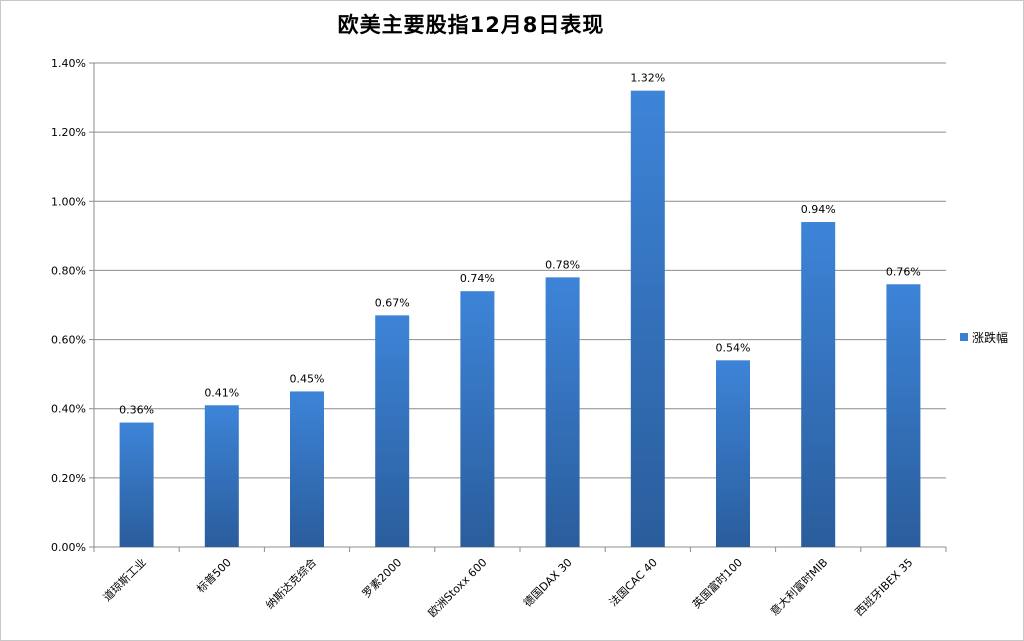  I want to click on y-tick-label: 0.40%, so click(68, 409).